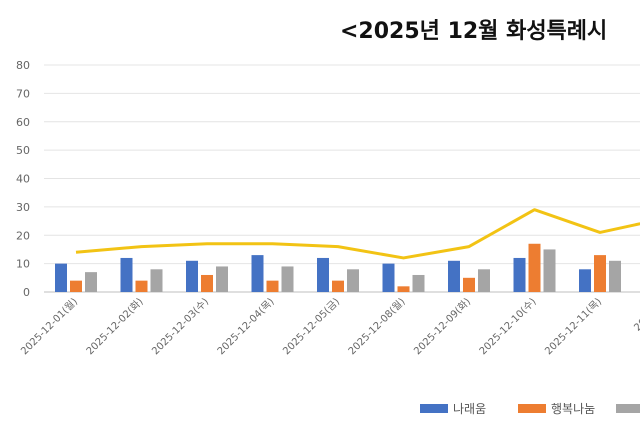 This screenshot has width=640, height=426. I want to click on x-tick-label: 2025-12-01(월), so click(50, 327).